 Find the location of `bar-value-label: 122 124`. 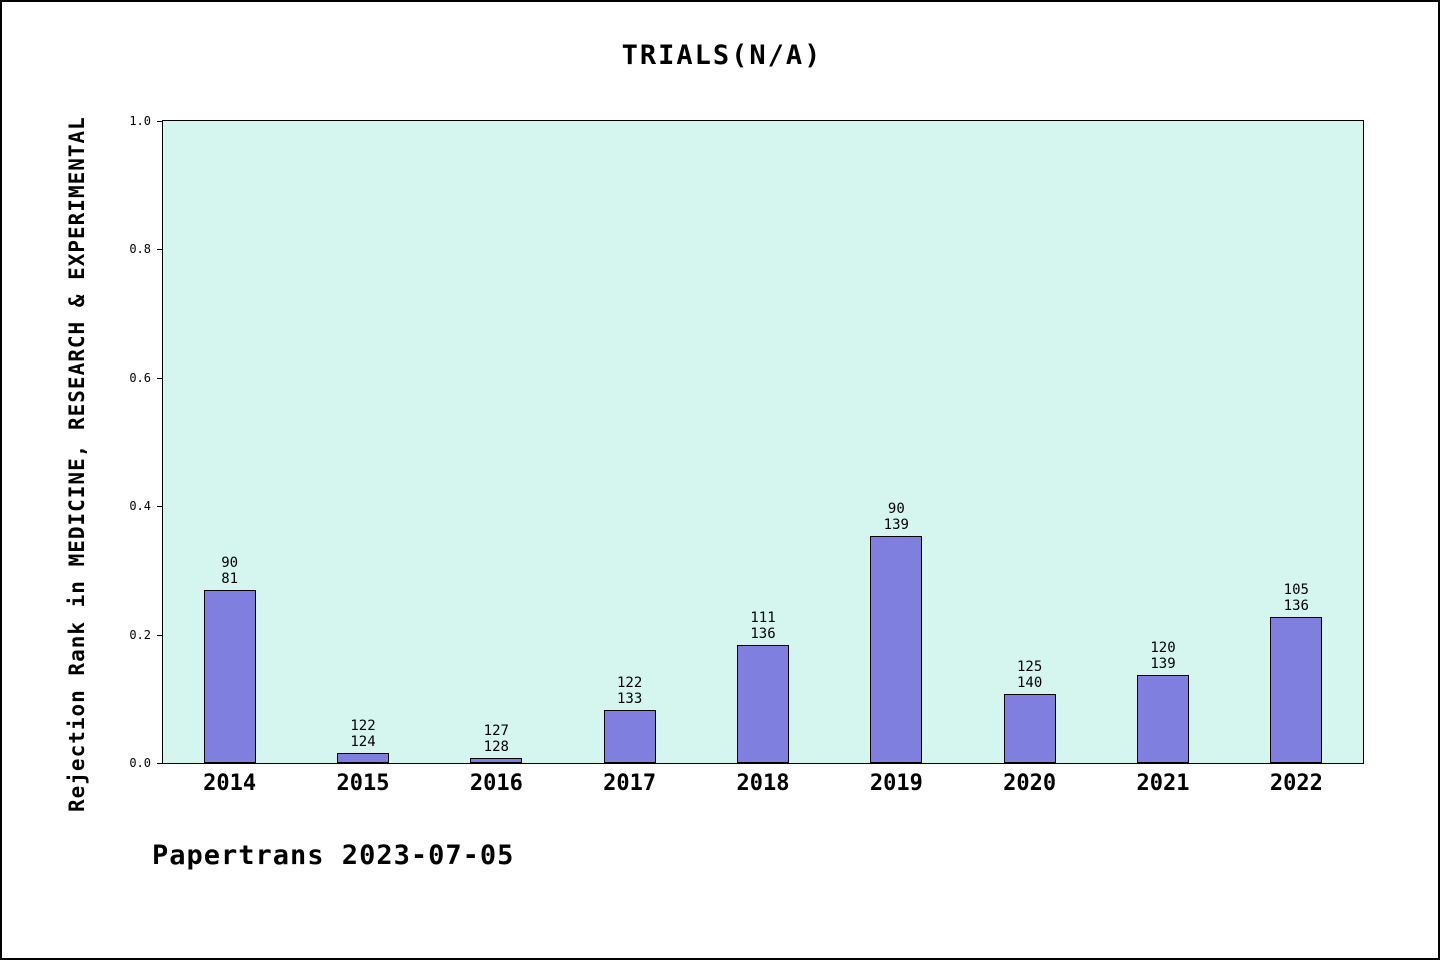

bar-value-label: 122 124 is located at coordinates (362, 734).